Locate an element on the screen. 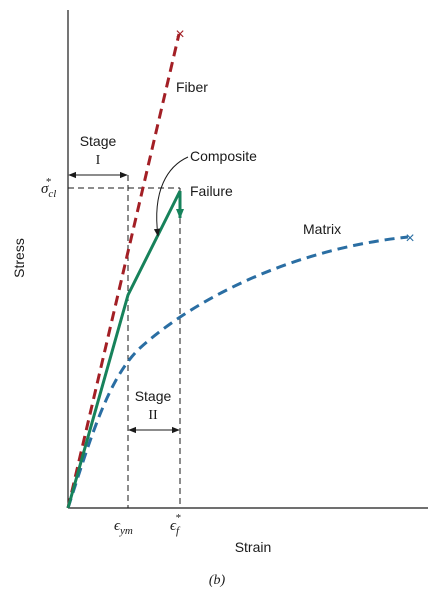 This screenshot has height=591, width=431. stage-two-numeral: II is located at coordinates (153, 415).